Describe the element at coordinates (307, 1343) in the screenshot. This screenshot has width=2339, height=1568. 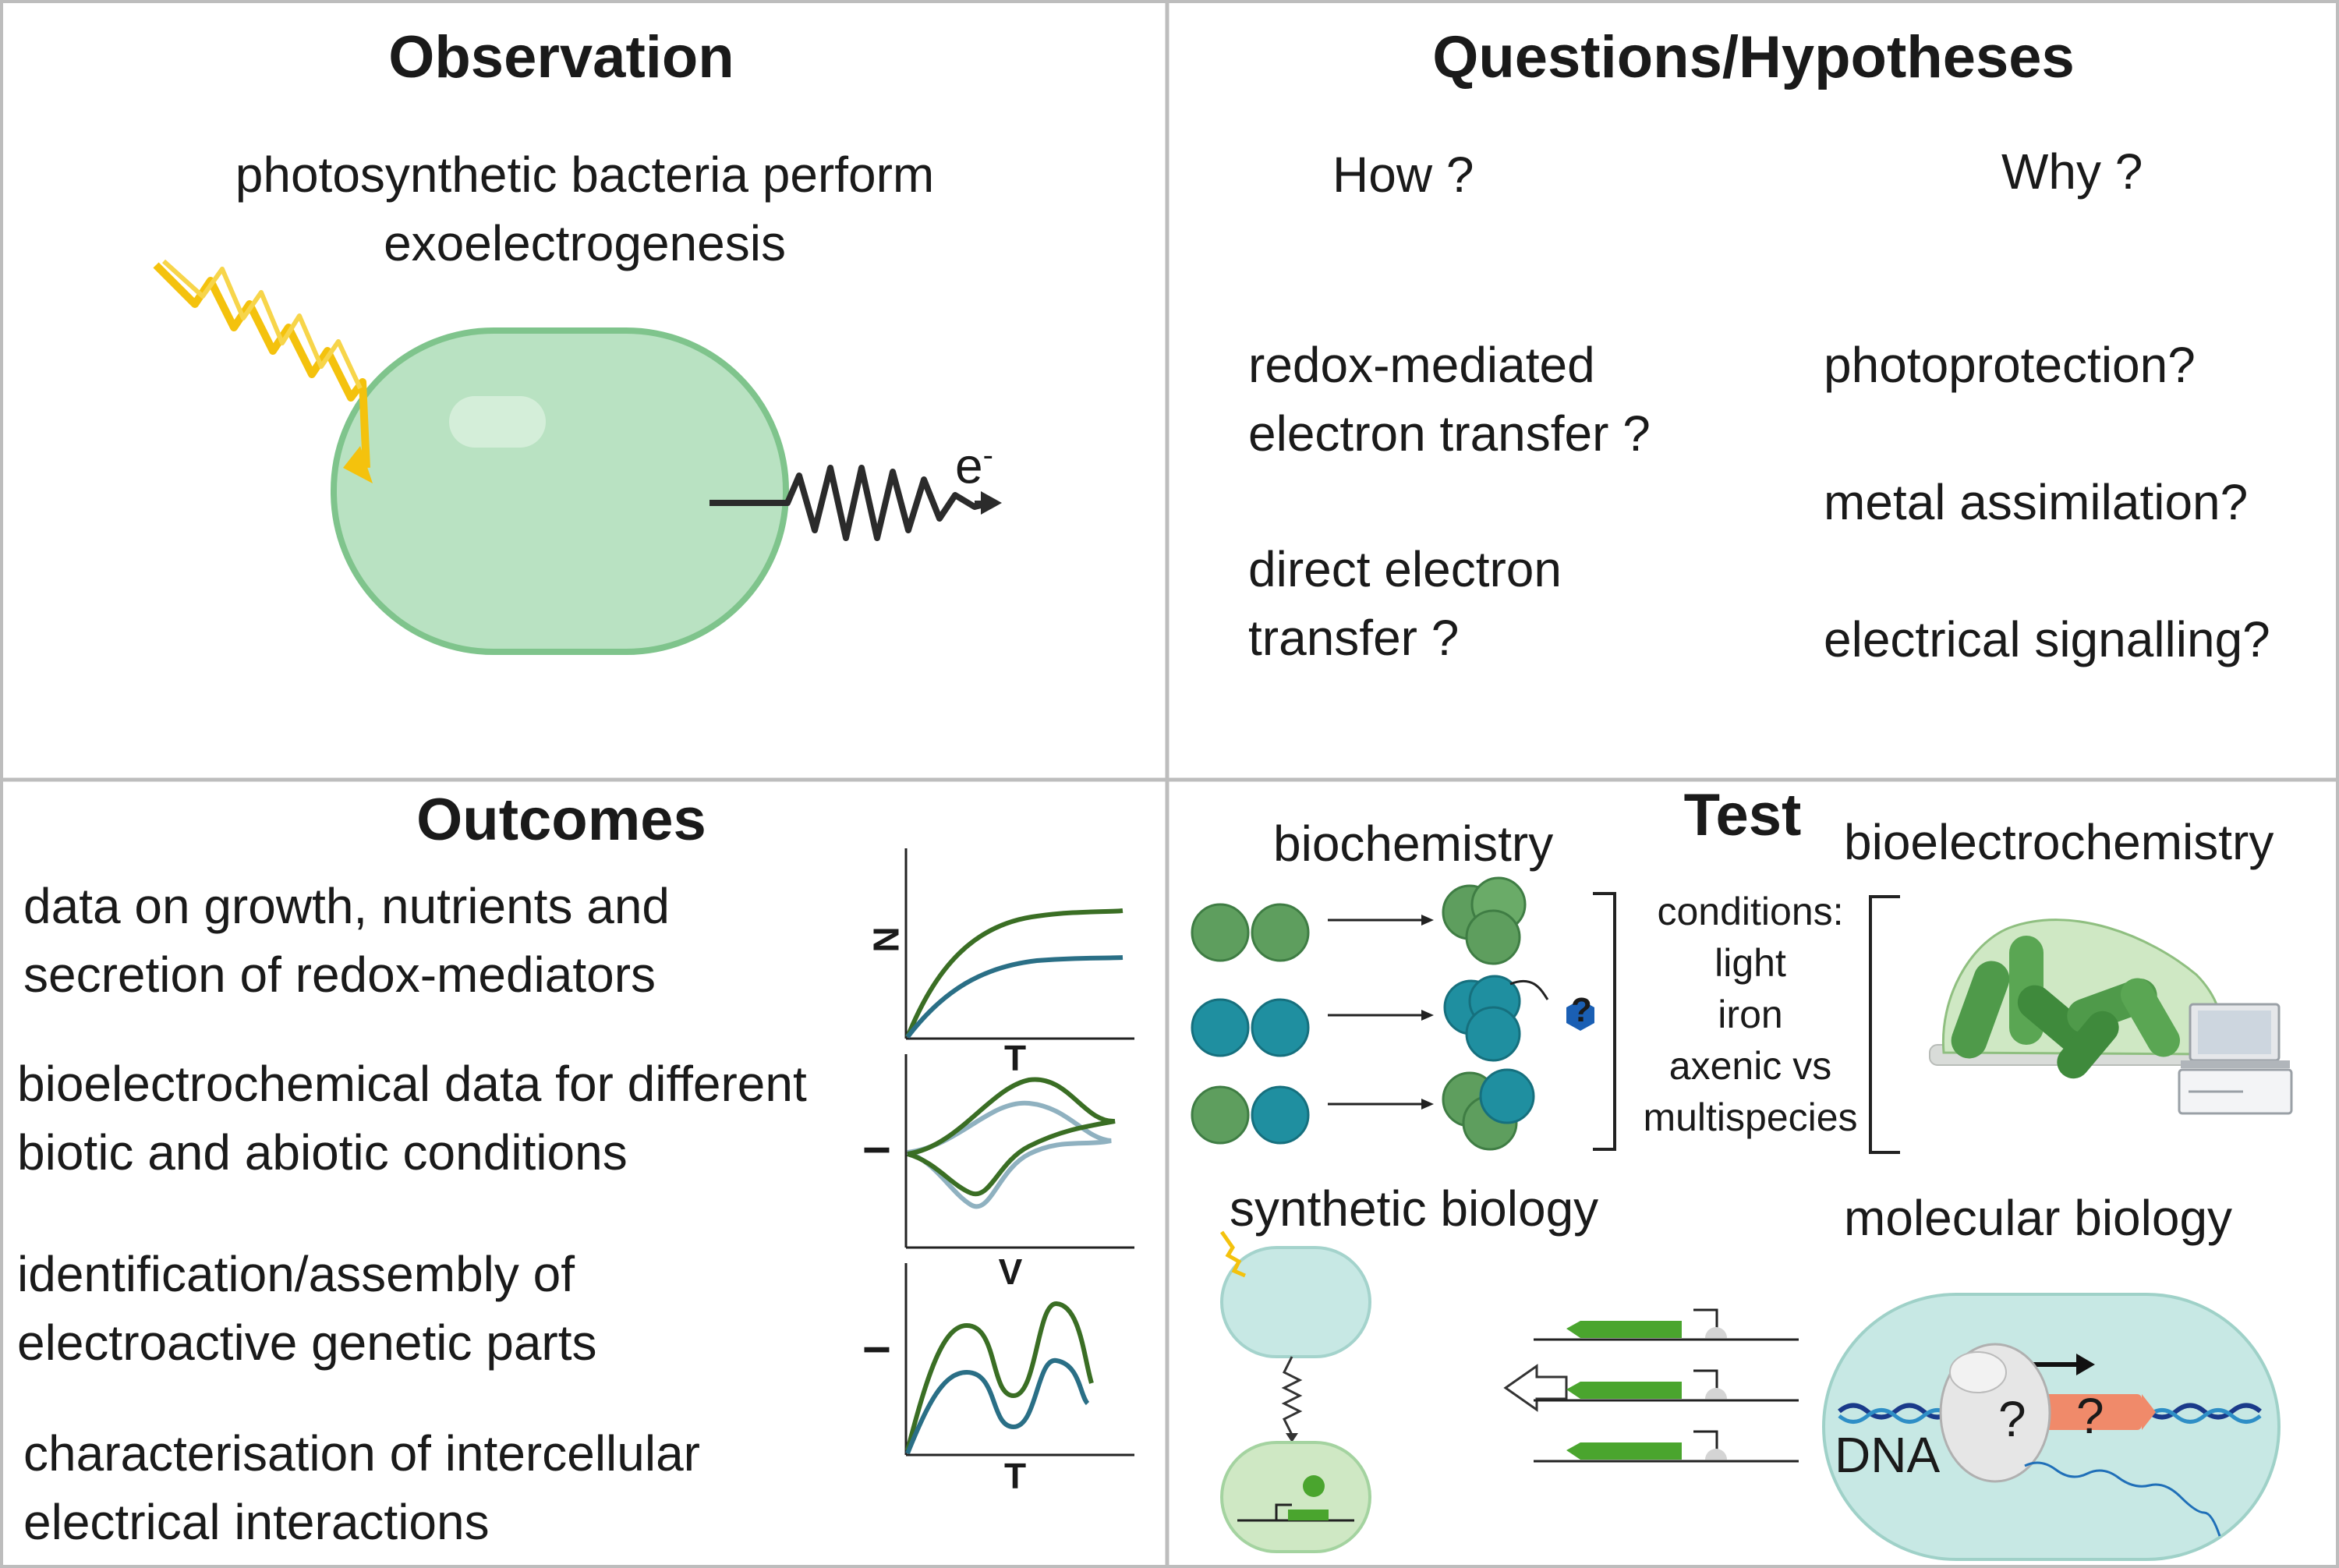
I see `outcome-item-3-line2: electroactive genetic parts` at that location.